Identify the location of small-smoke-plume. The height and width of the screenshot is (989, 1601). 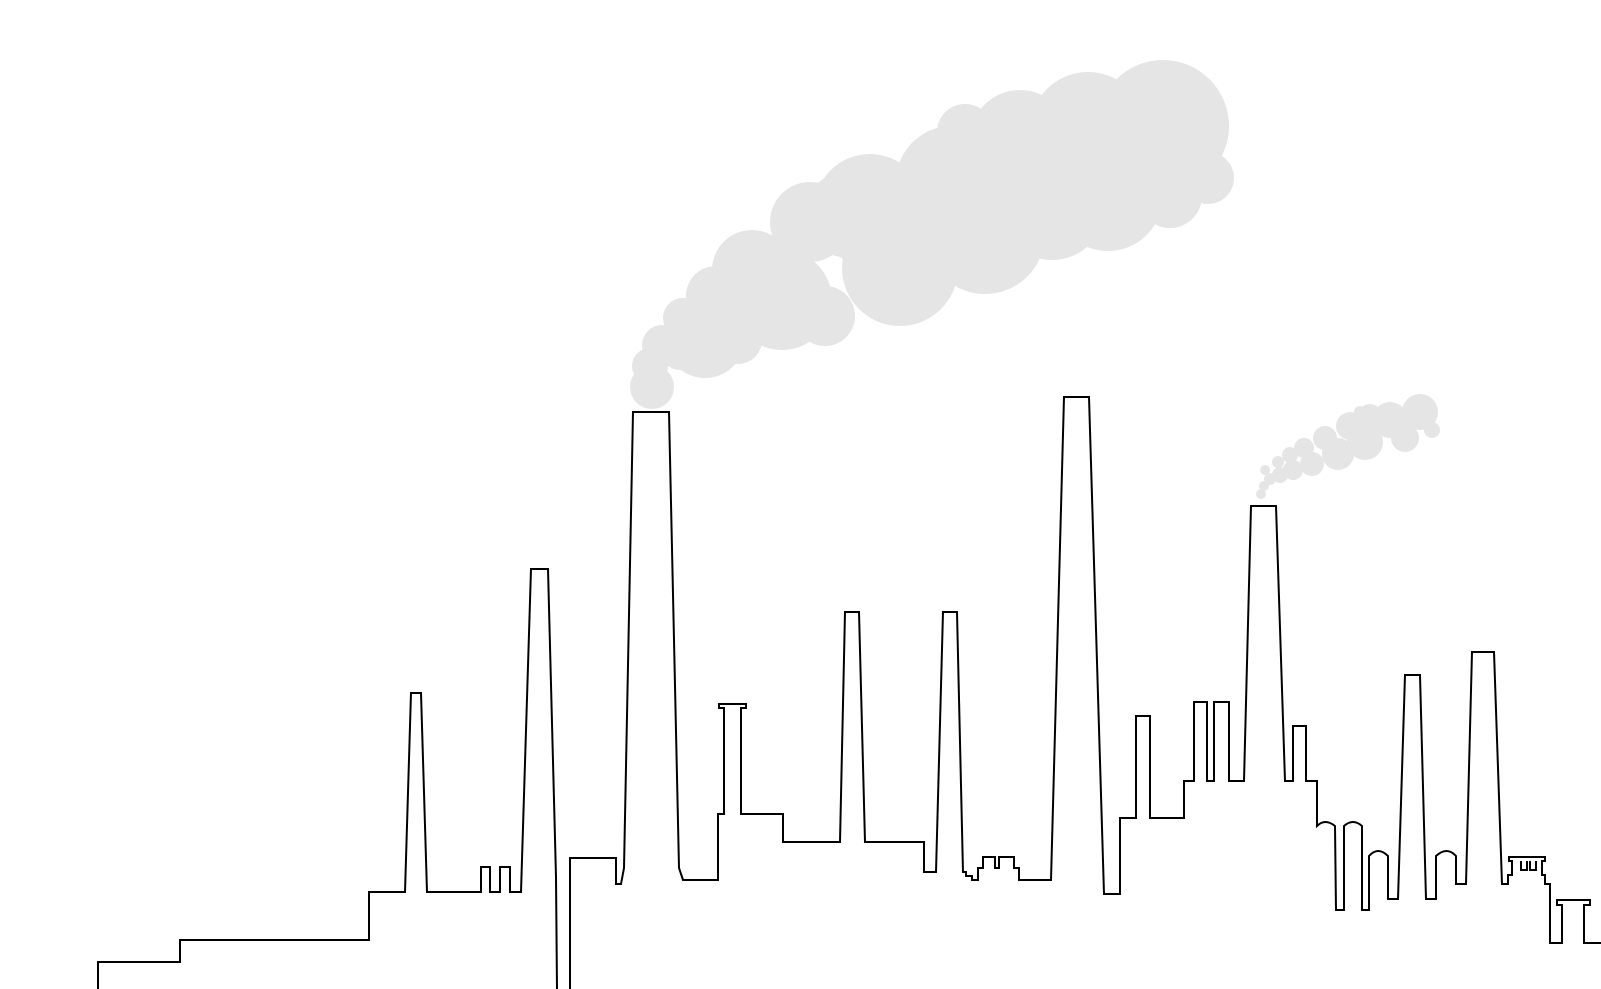
(1348, 446).